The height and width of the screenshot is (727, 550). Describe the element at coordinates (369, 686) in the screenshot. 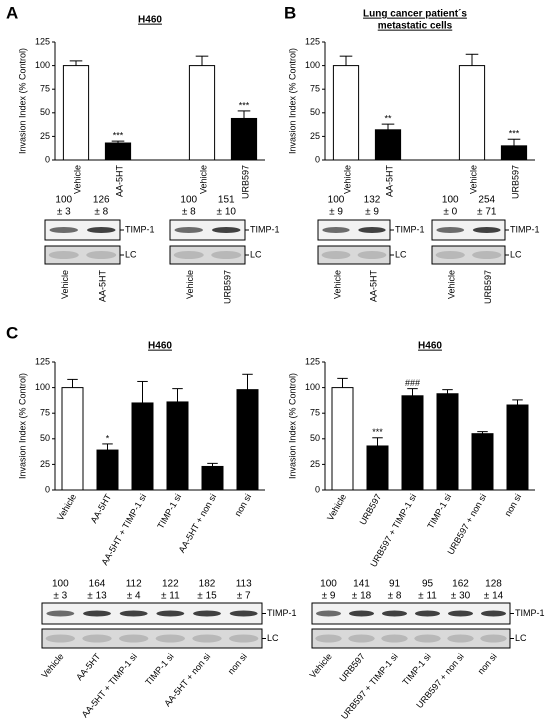

I see `lane-label: URB597 + TIMP-1 si` at that location.